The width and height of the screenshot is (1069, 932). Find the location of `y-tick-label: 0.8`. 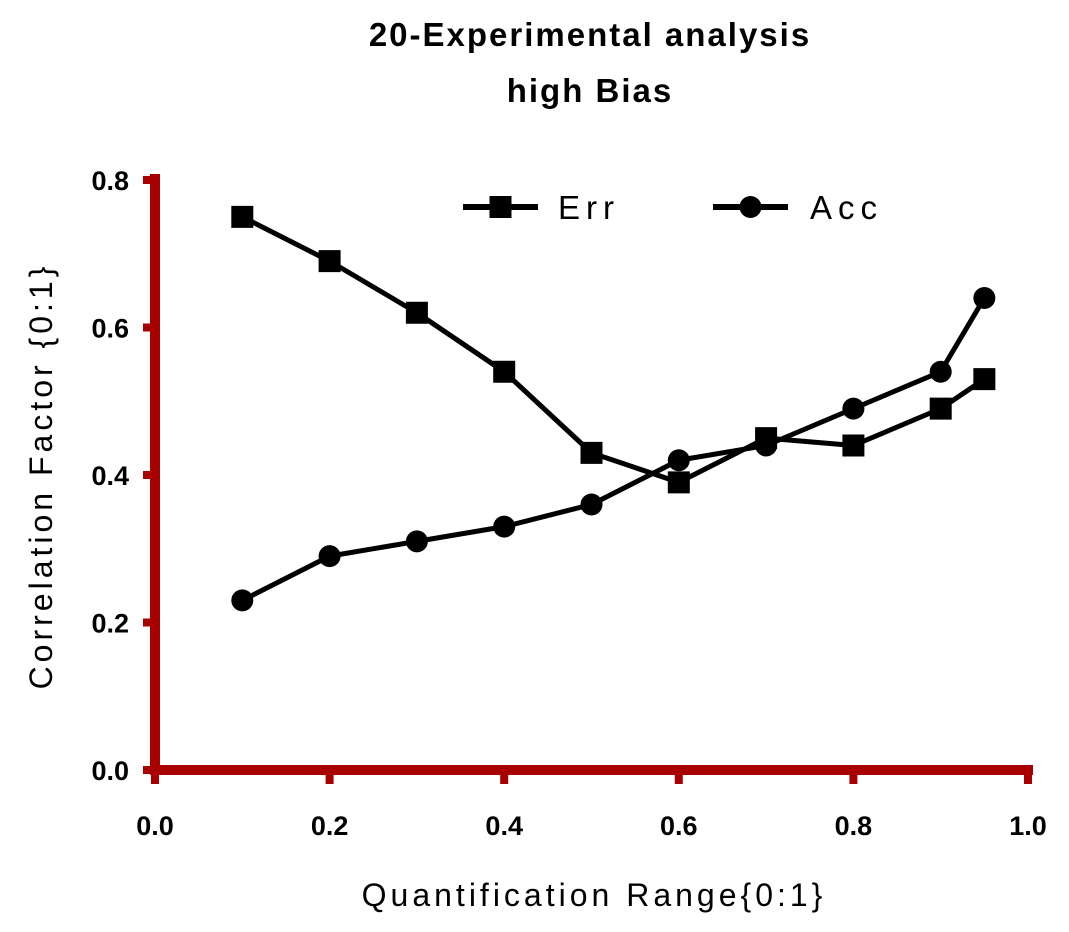

y-tick-label: 0.8 is located at coordinates (110, 181).